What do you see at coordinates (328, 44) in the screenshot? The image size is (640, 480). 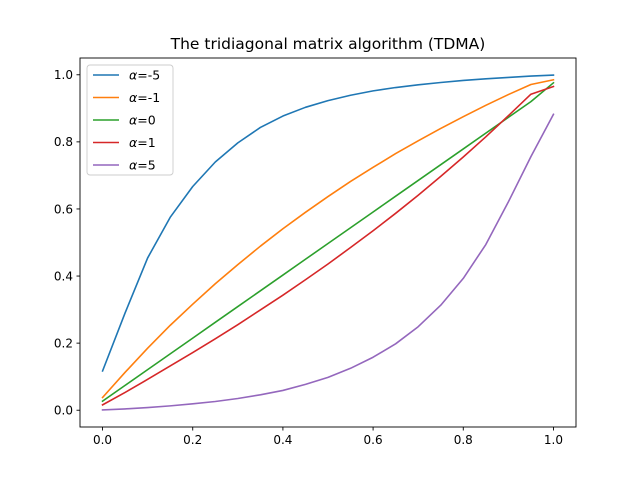 I see `chart-title: The tridiagonal matrix algorithm (TDMA)` at bounding box center [328, 44].